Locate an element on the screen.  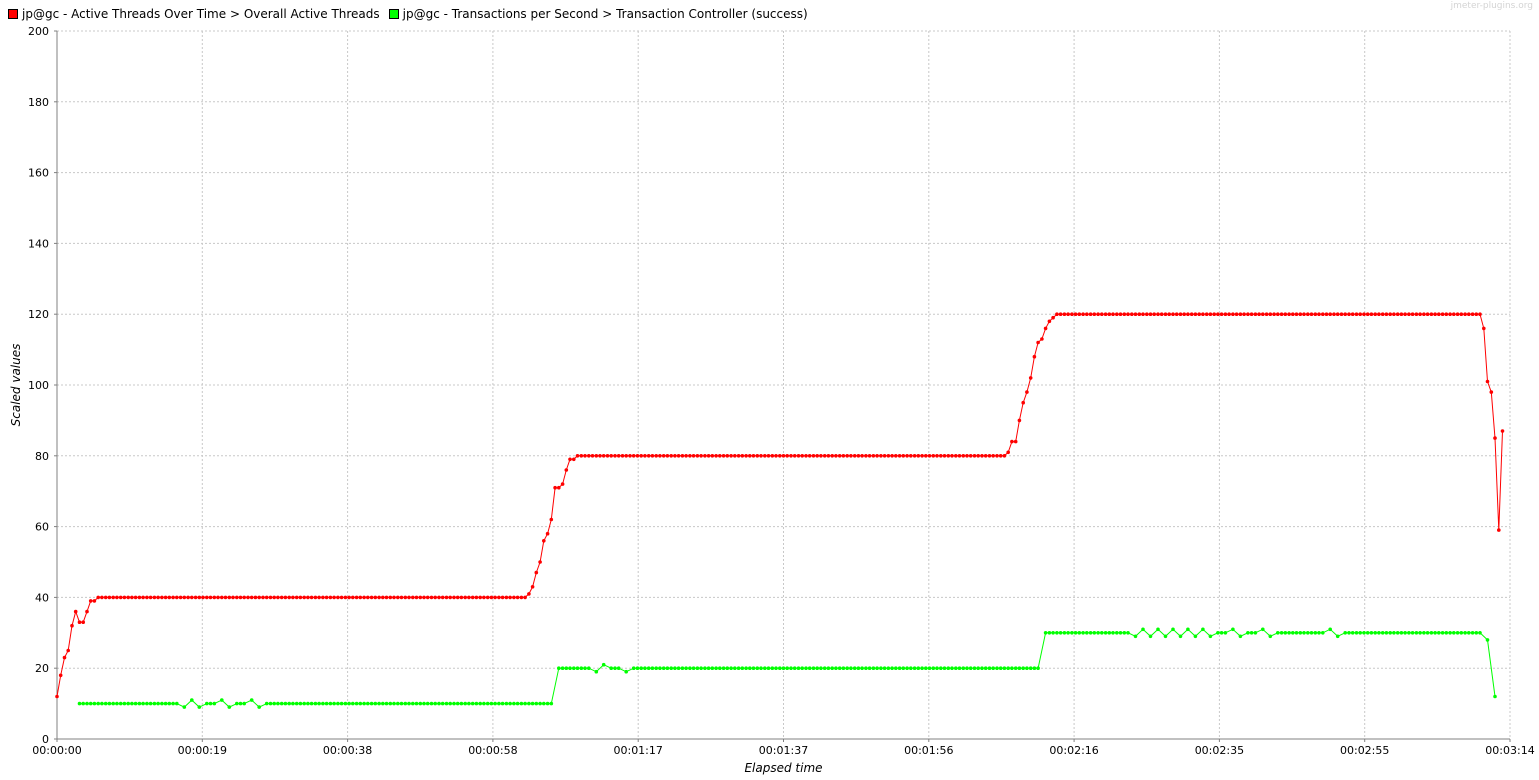
x-tick-label: 00:00:19 is located at coordinates (202, 750).